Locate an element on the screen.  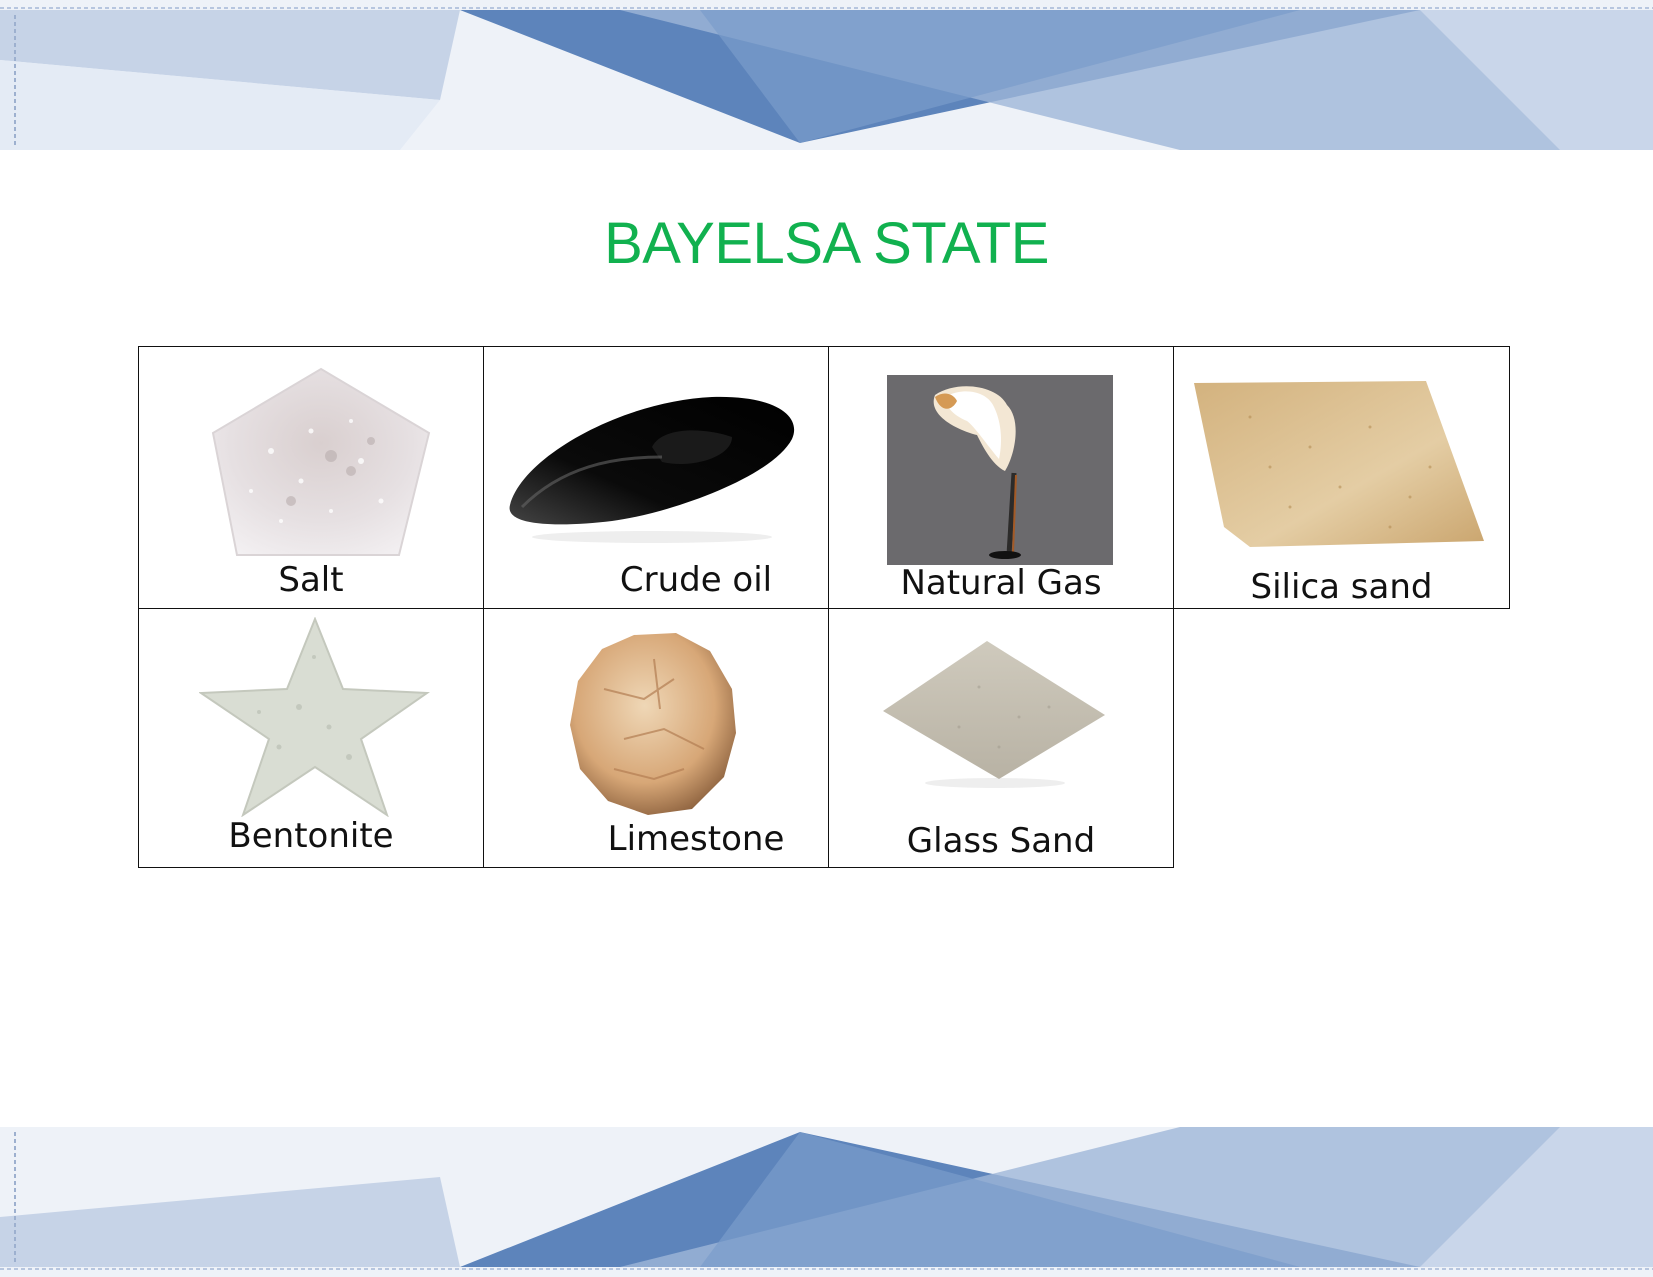
resource-label-glass-sand: Glass Sand is located at coordinates (1001, 841).